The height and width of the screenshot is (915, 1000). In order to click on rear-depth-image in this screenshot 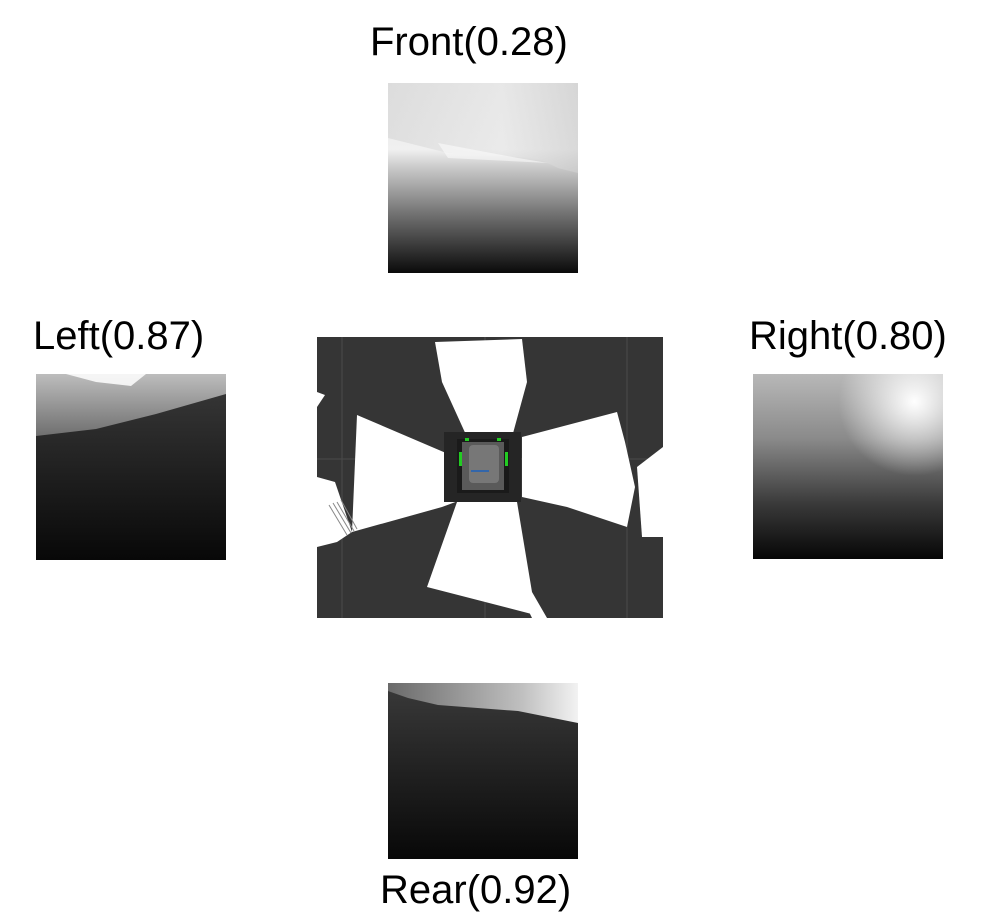, I will do `click(483, 771)`.